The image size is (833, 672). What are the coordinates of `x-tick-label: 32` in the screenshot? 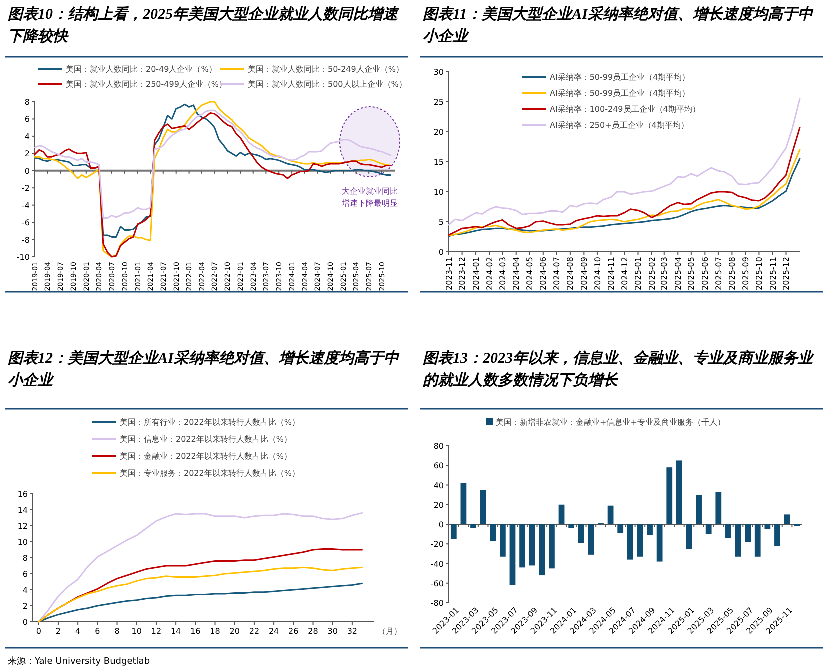 It's located at (352, 631).